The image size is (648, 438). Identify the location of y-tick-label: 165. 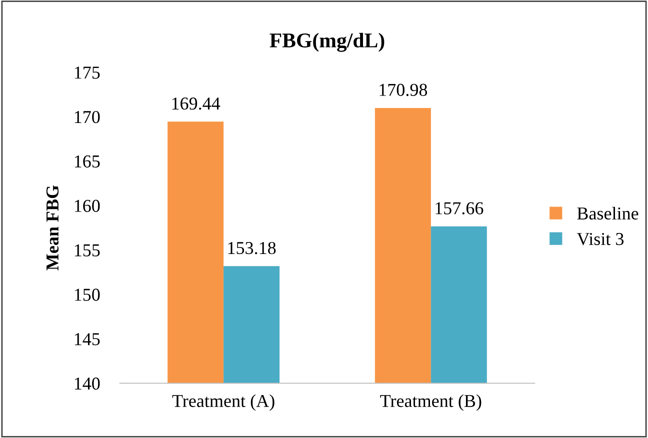
(87, 161).